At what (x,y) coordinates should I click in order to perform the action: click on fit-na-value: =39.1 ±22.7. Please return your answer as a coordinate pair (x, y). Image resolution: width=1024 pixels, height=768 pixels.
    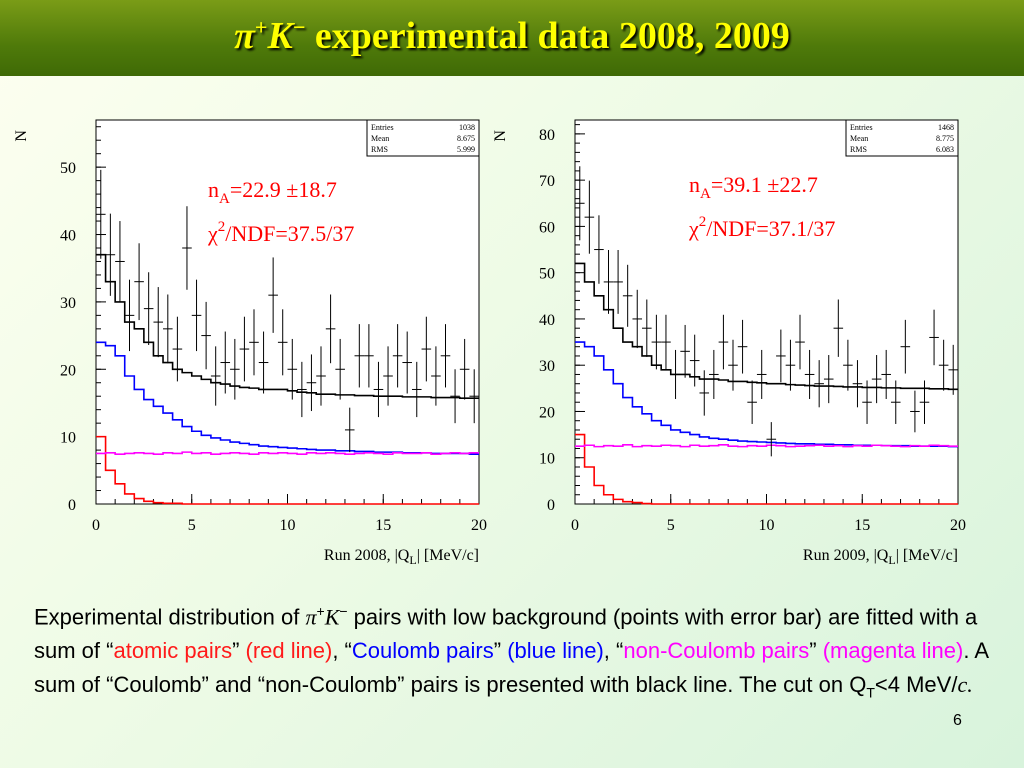
    Looking at the image, I should click on (764, 184).